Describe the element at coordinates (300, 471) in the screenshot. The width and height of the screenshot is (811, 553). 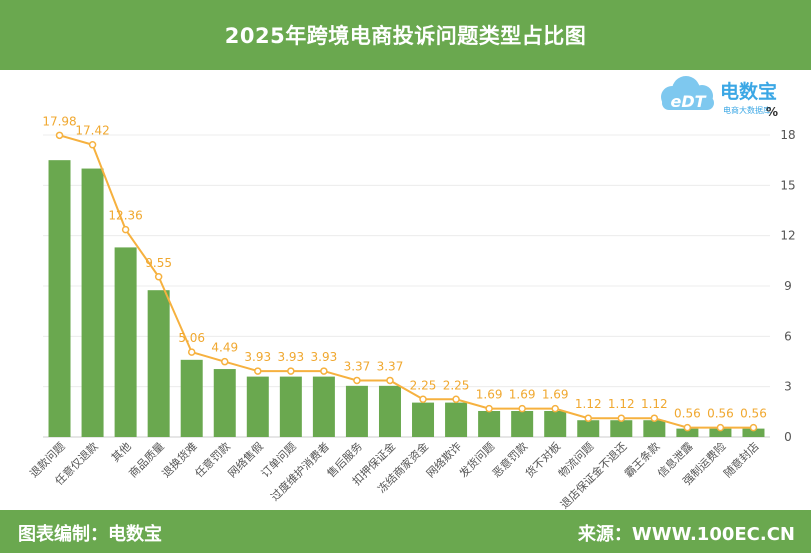
I see `x-tick-label: 过度维护消费者` at that location.